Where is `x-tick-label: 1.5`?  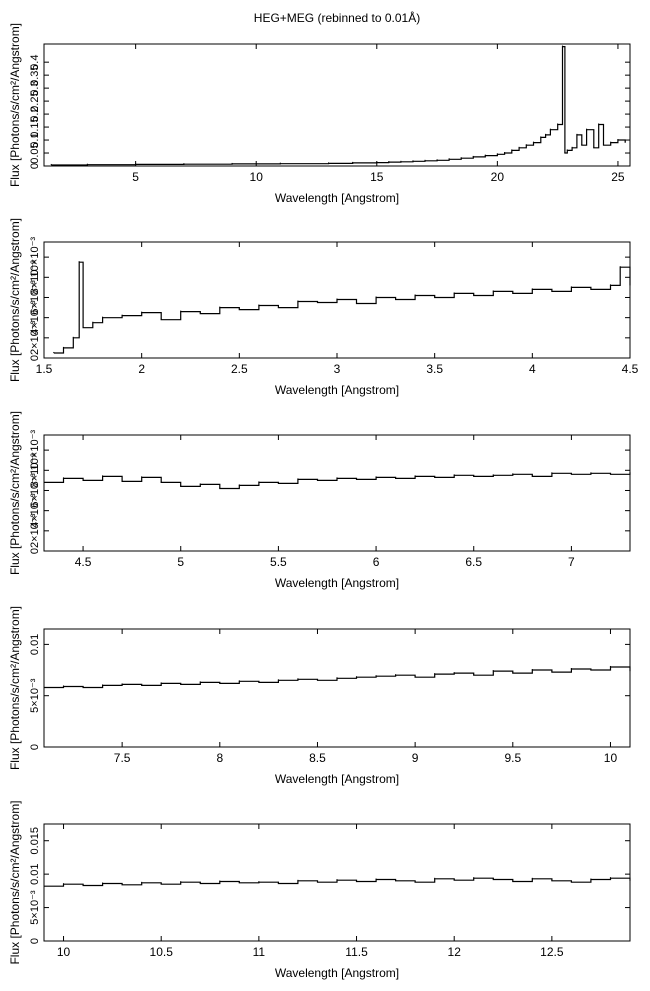
x-tick-label: 1.5 is located at coordinates (44, 369).